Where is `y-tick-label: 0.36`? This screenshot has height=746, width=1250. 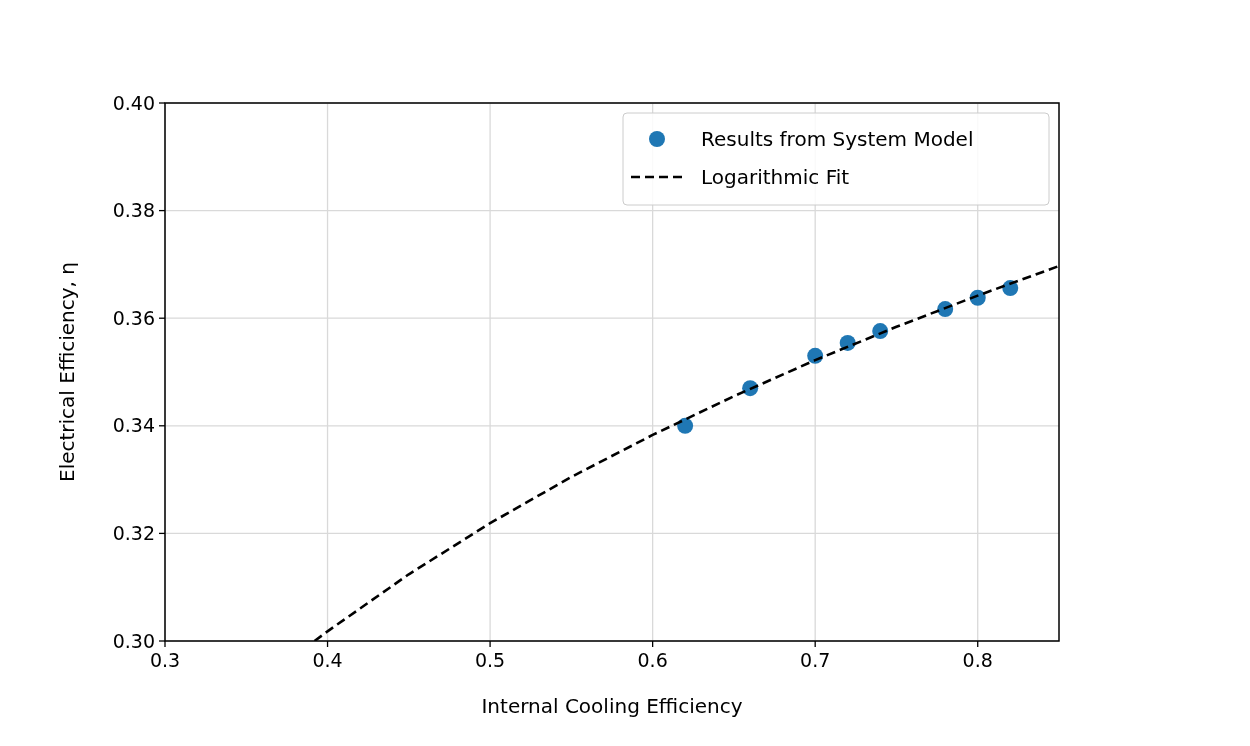
y-tick-label: 0.36 is located at coordinates (133, 317).